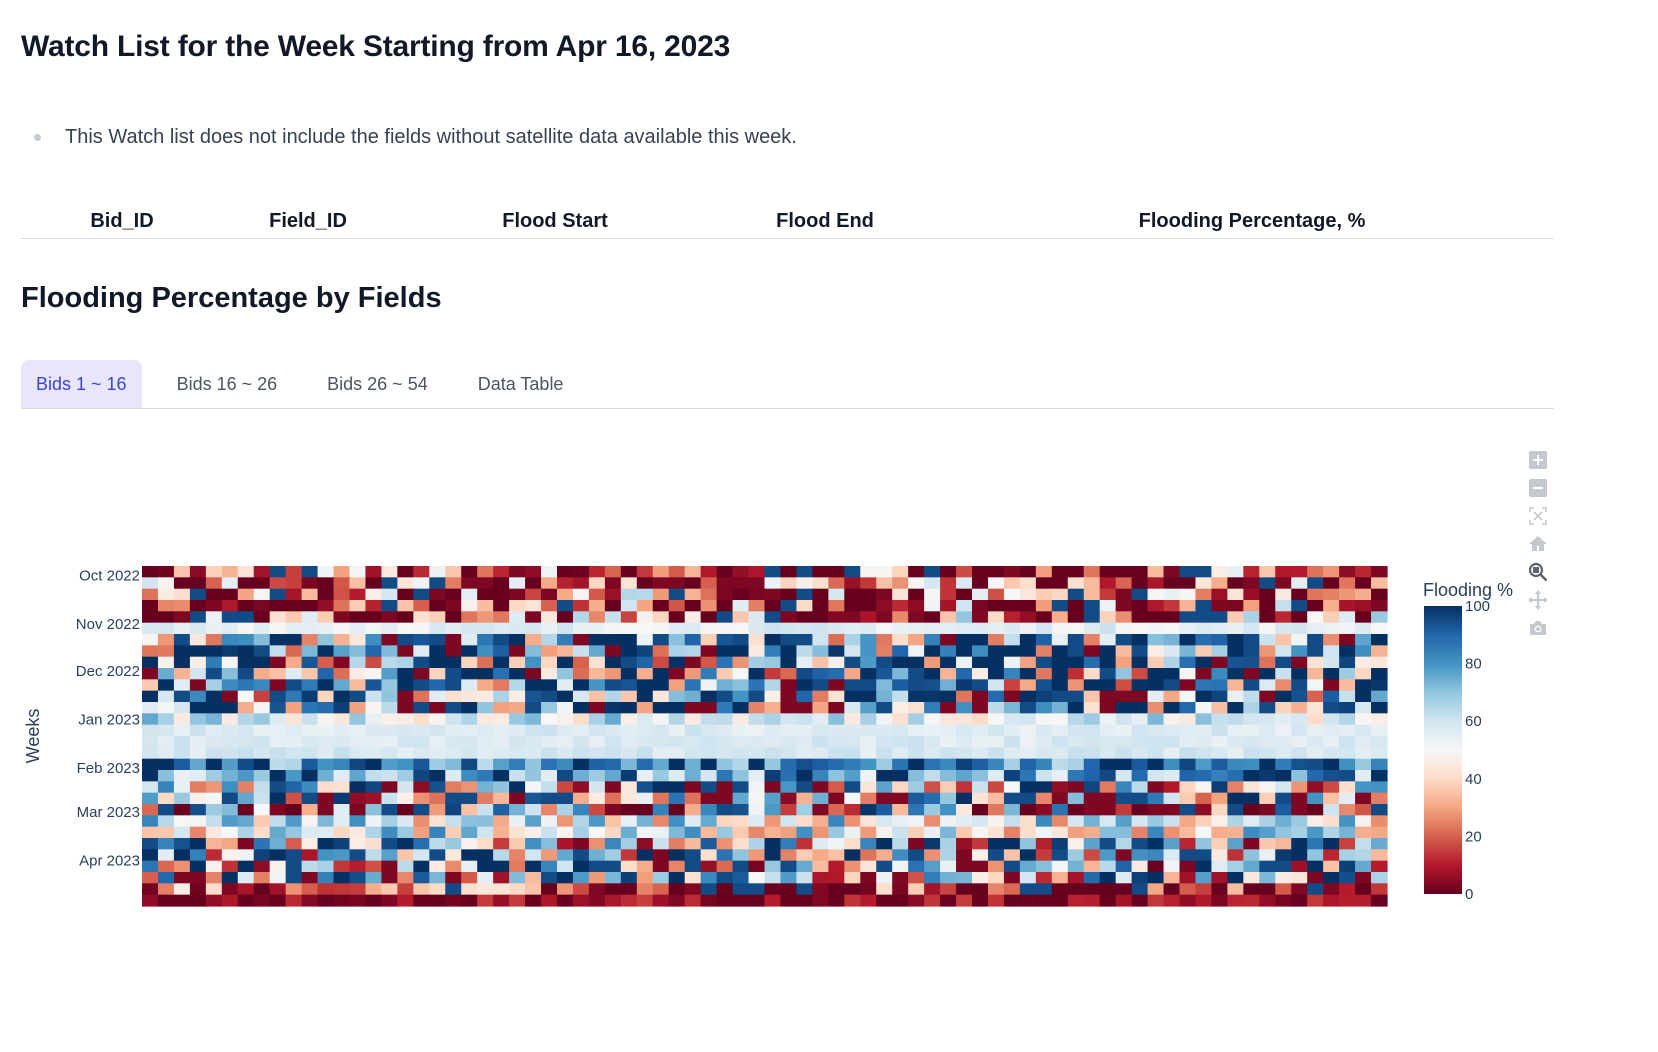  I want to click on column-header-flooding-percentage: Flooding Percentage, %, so click(1252, 221).